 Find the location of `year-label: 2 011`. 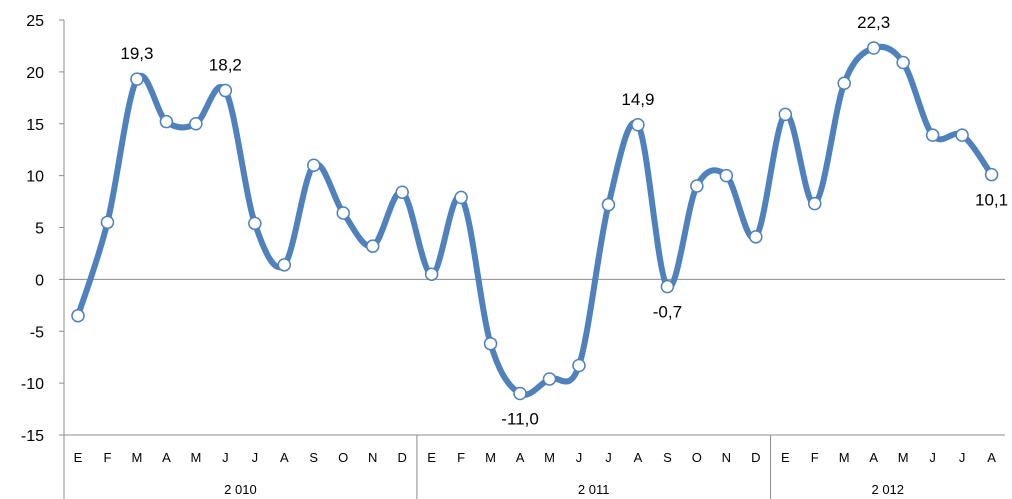

year-label: 2 011 is located at coordinates (594, 489).